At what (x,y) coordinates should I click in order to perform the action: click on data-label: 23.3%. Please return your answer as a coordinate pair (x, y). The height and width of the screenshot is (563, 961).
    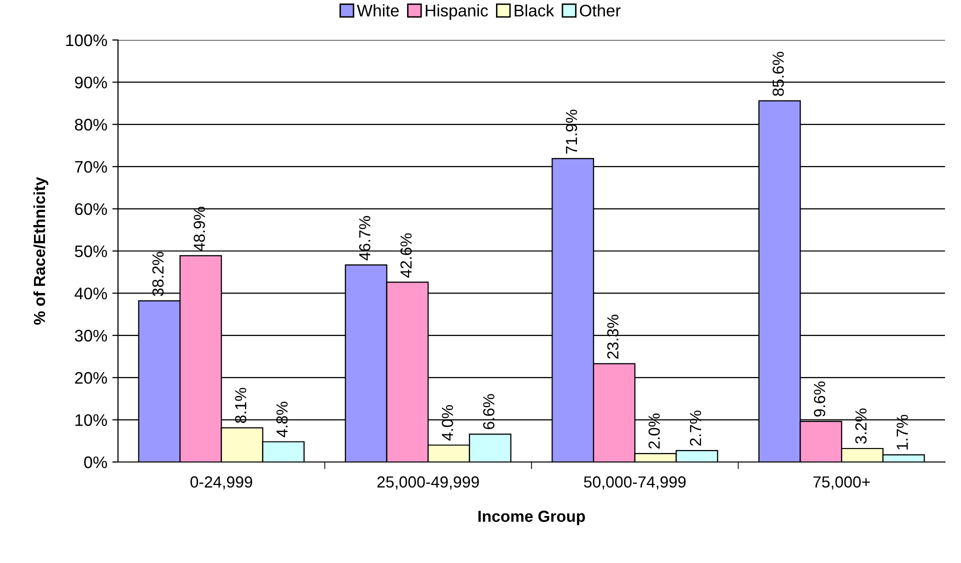
    Looking at the image, I should click on (612, 336).